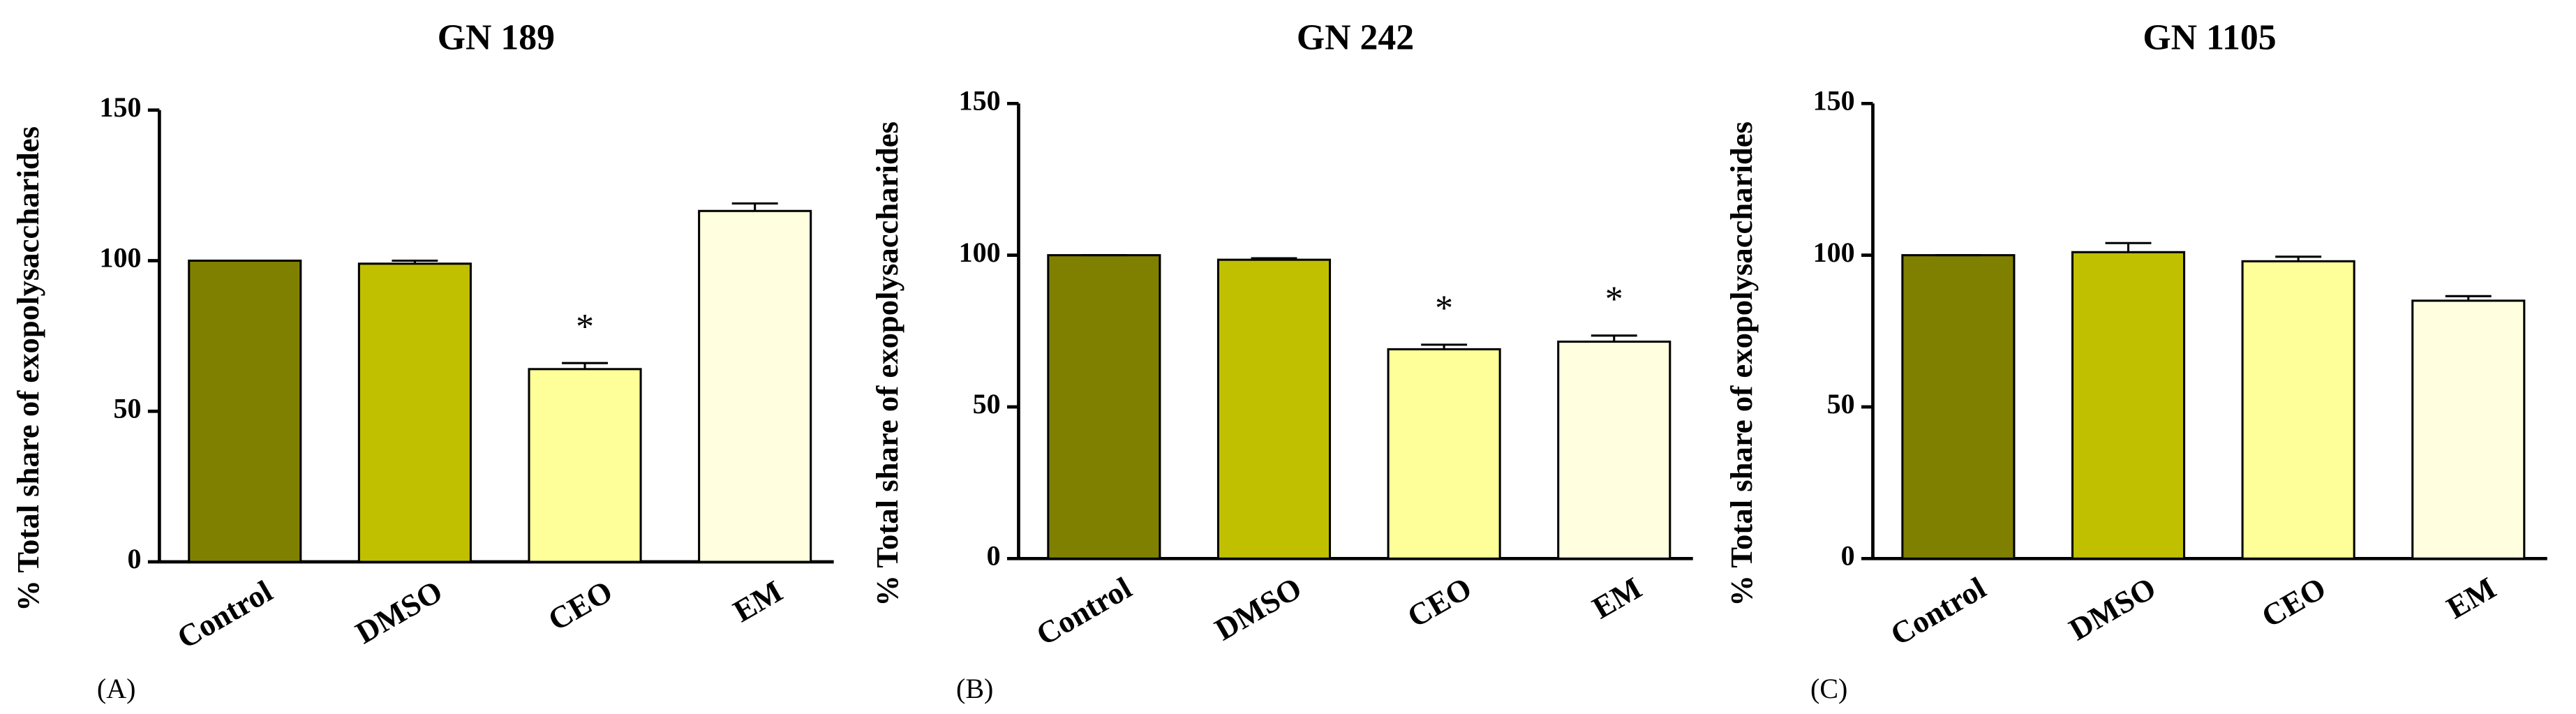  What do you see at coordinates (2209, 38) in the screenshot?
I see `chart-title: GN 1105` at bounding box center [2209, 38].